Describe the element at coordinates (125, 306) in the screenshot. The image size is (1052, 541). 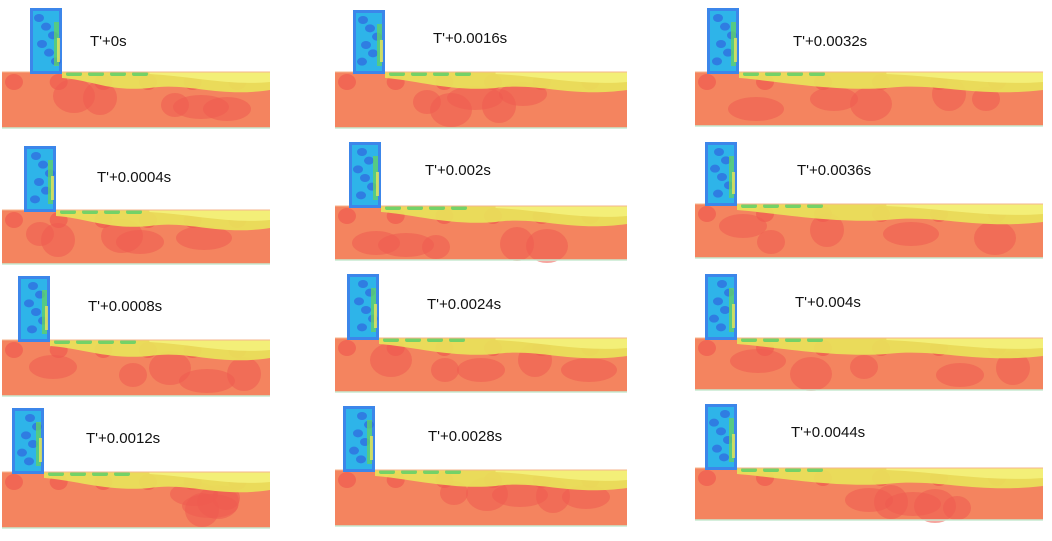
I see `time-label: T'+0.0008s` at that location.